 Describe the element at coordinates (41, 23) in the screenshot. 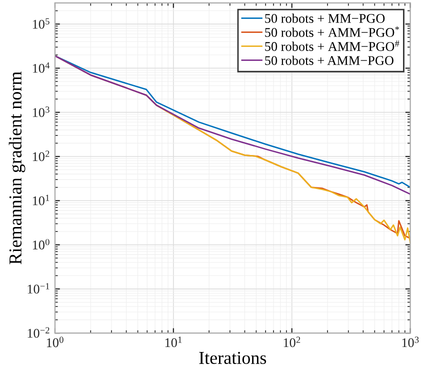

I see `y-tick-label: 10$^{5}$` at that location.